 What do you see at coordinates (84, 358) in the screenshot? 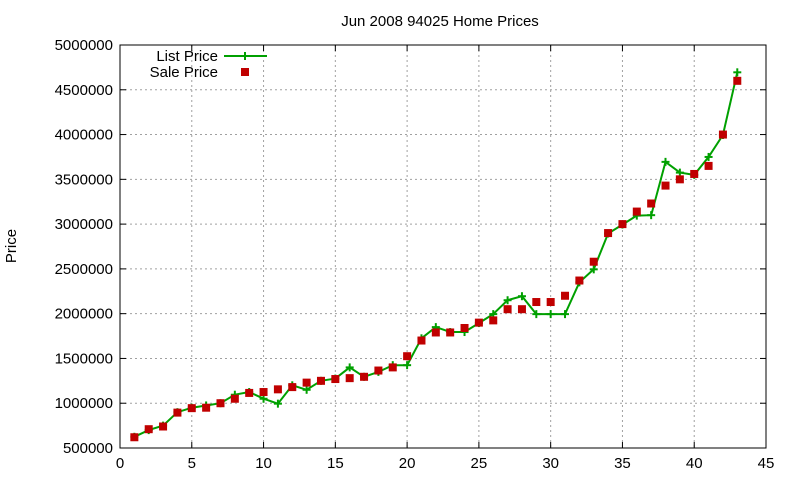
I see `y-tick-label: 1500000` at bounding box center [84, 358].